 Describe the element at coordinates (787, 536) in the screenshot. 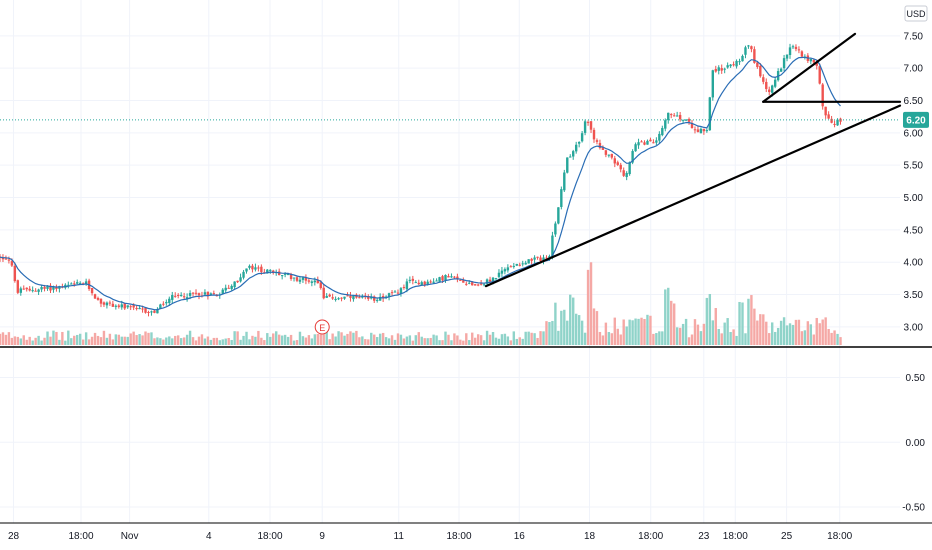

I see `time-tick-label: 25` at that location.